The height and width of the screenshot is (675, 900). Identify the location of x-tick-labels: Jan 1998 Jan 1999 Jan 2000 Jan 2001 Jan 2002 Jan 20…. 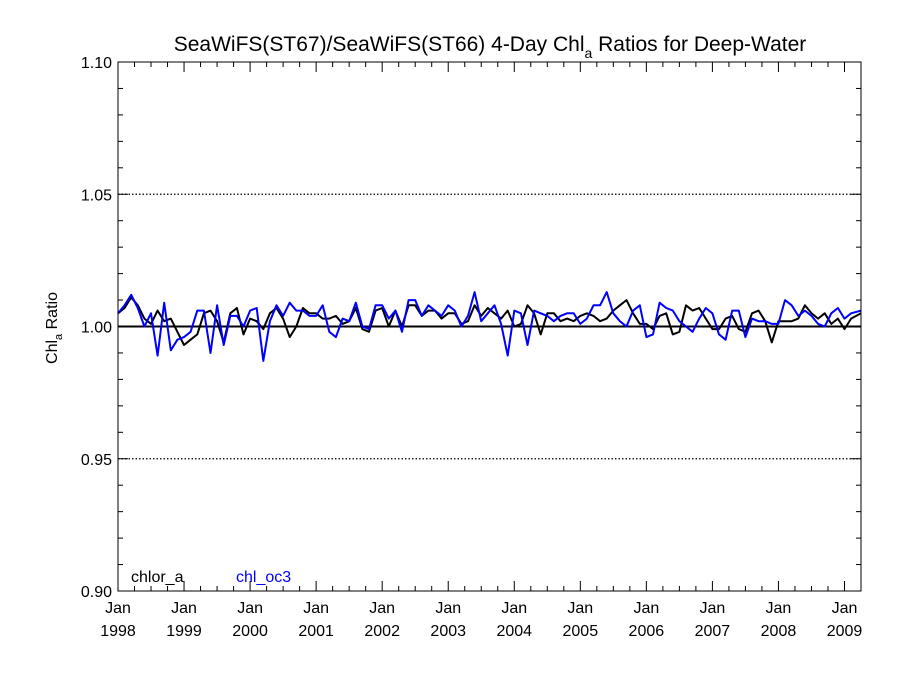
(481, 620).